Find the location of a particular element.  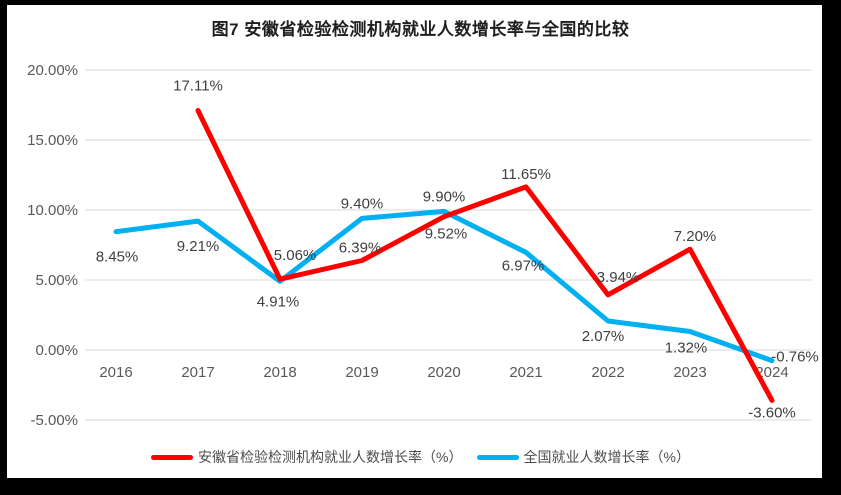

legend-item-national: 全国就业人数增长率（%） is located at coordinates (583, 457).